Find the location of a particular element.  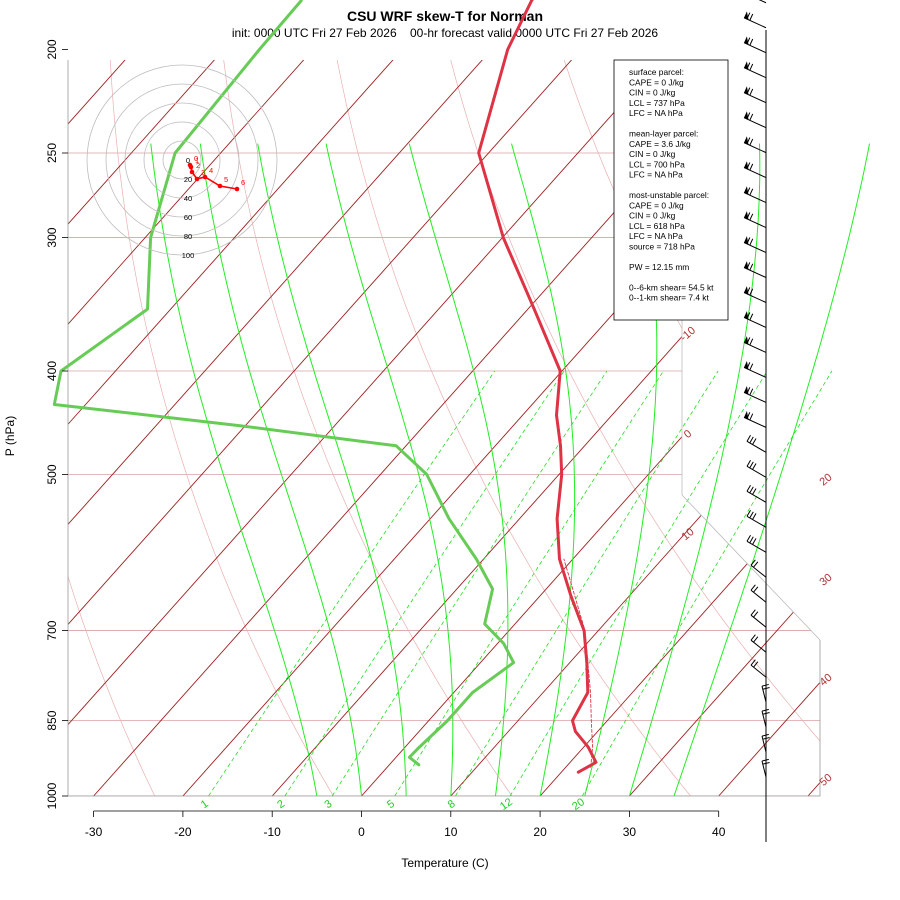

hodograph-point-label: 0 is located at coordinates (196, 158).